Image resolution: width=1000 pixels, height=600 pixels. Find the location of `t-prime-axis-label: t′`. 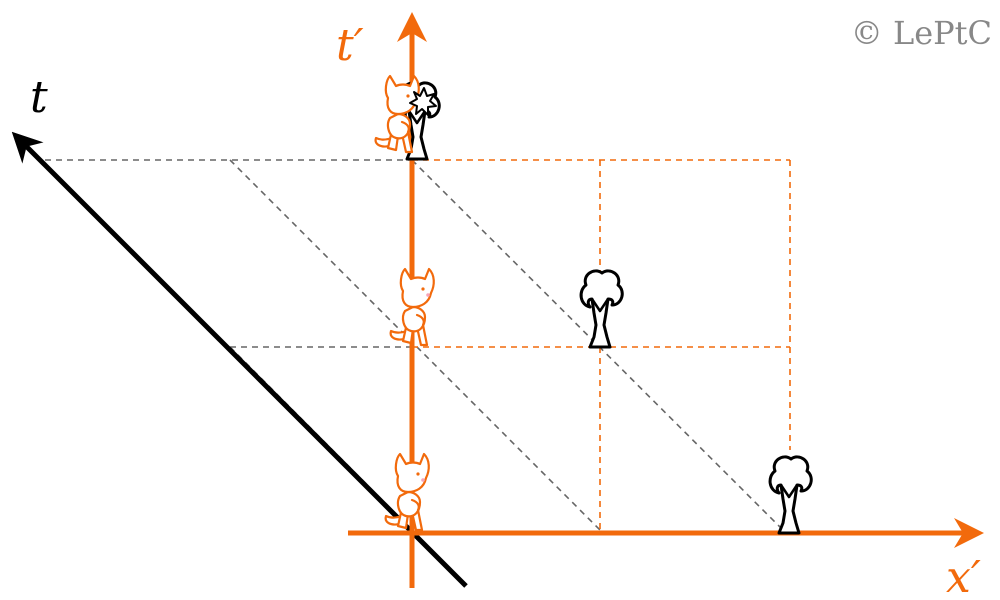

t-prime-axis-label: t′ is located at coordinates (350, 45).